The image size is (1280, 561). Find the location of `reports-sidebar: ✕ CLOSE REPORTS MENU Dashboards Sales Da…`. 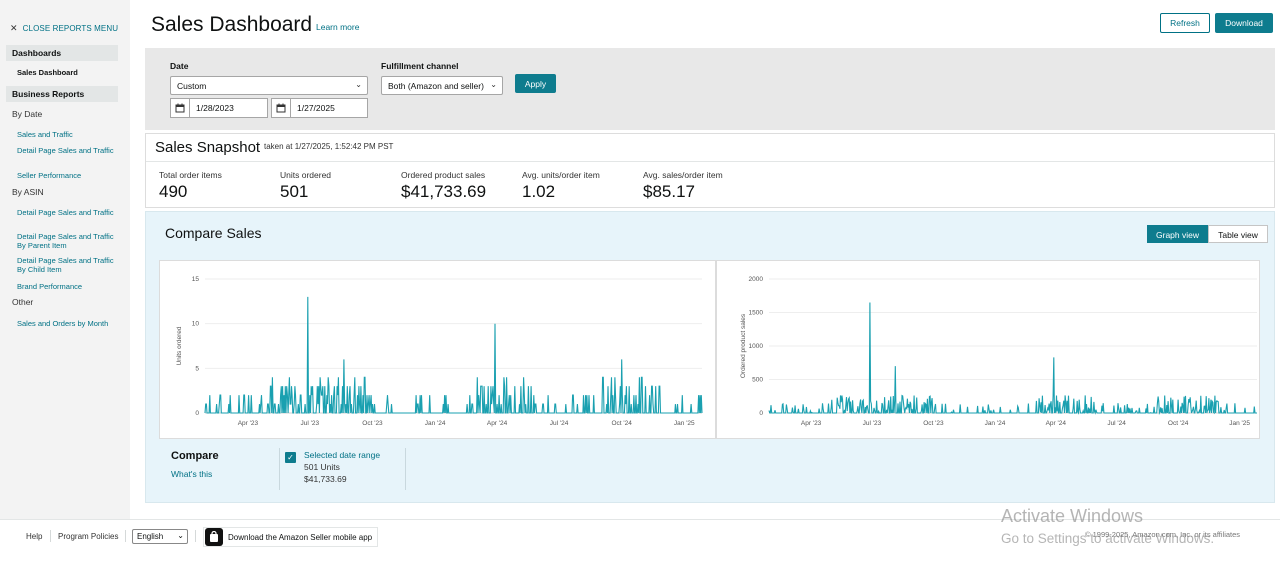

reports-sidebar: ✕ CLOSE REPORTS MENU Dashboards Sales Da… is located at coordinates (65, 259).